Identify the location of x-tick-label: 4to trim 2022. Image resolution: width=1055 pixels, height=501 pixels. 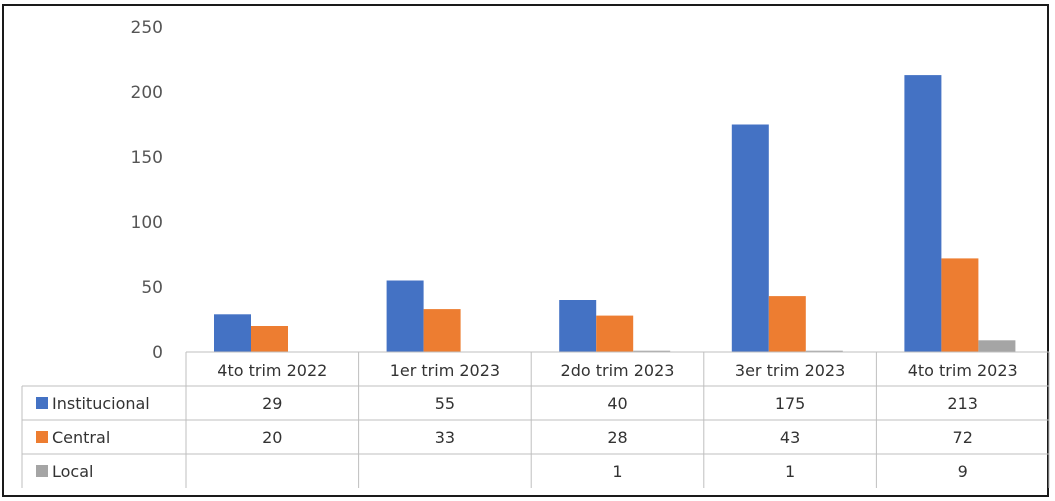
(272, 370).